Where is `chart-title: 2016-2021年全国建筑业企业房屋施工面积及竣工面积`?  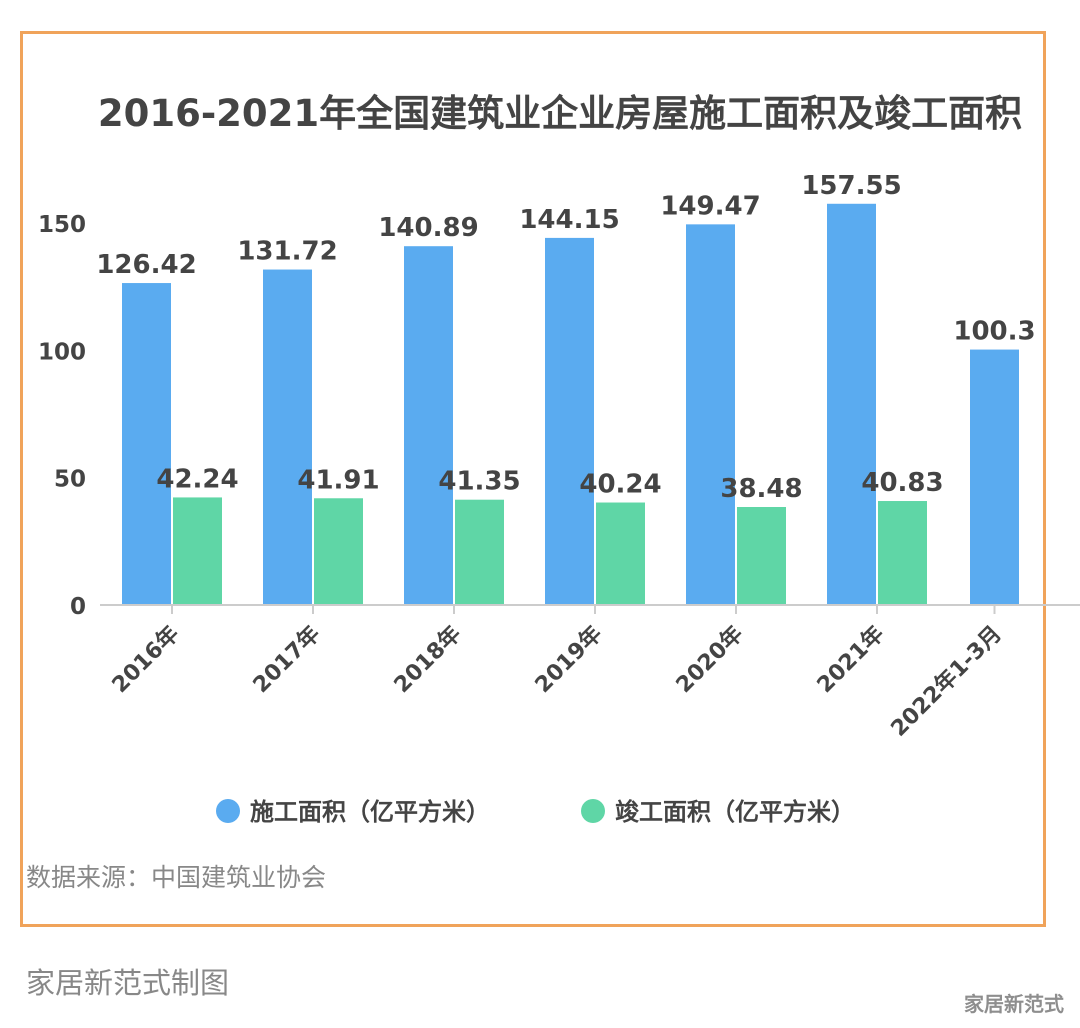
chart-title: 2016-2021年全国建筑业企业房屋施工面积及竣工面积 is located at coordinates (560, 113).